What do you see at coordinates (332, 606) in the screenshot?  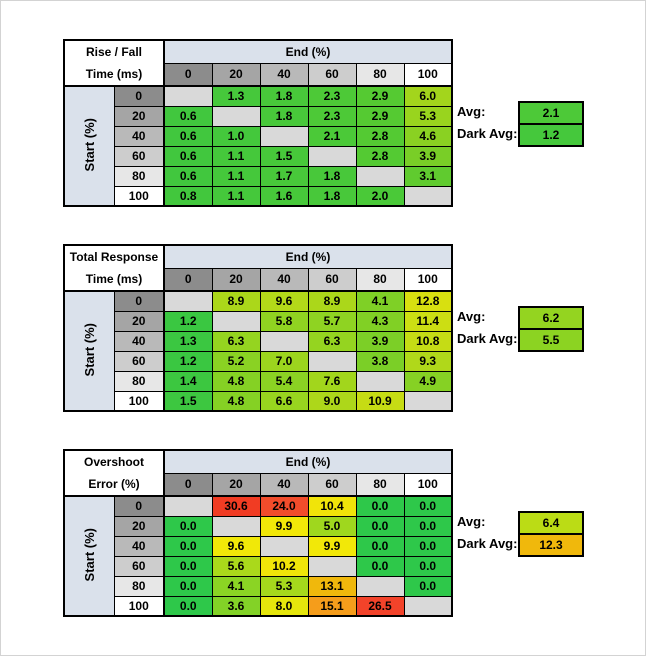 I see `data-cell: 15.1` at bounding box center [332, 606].